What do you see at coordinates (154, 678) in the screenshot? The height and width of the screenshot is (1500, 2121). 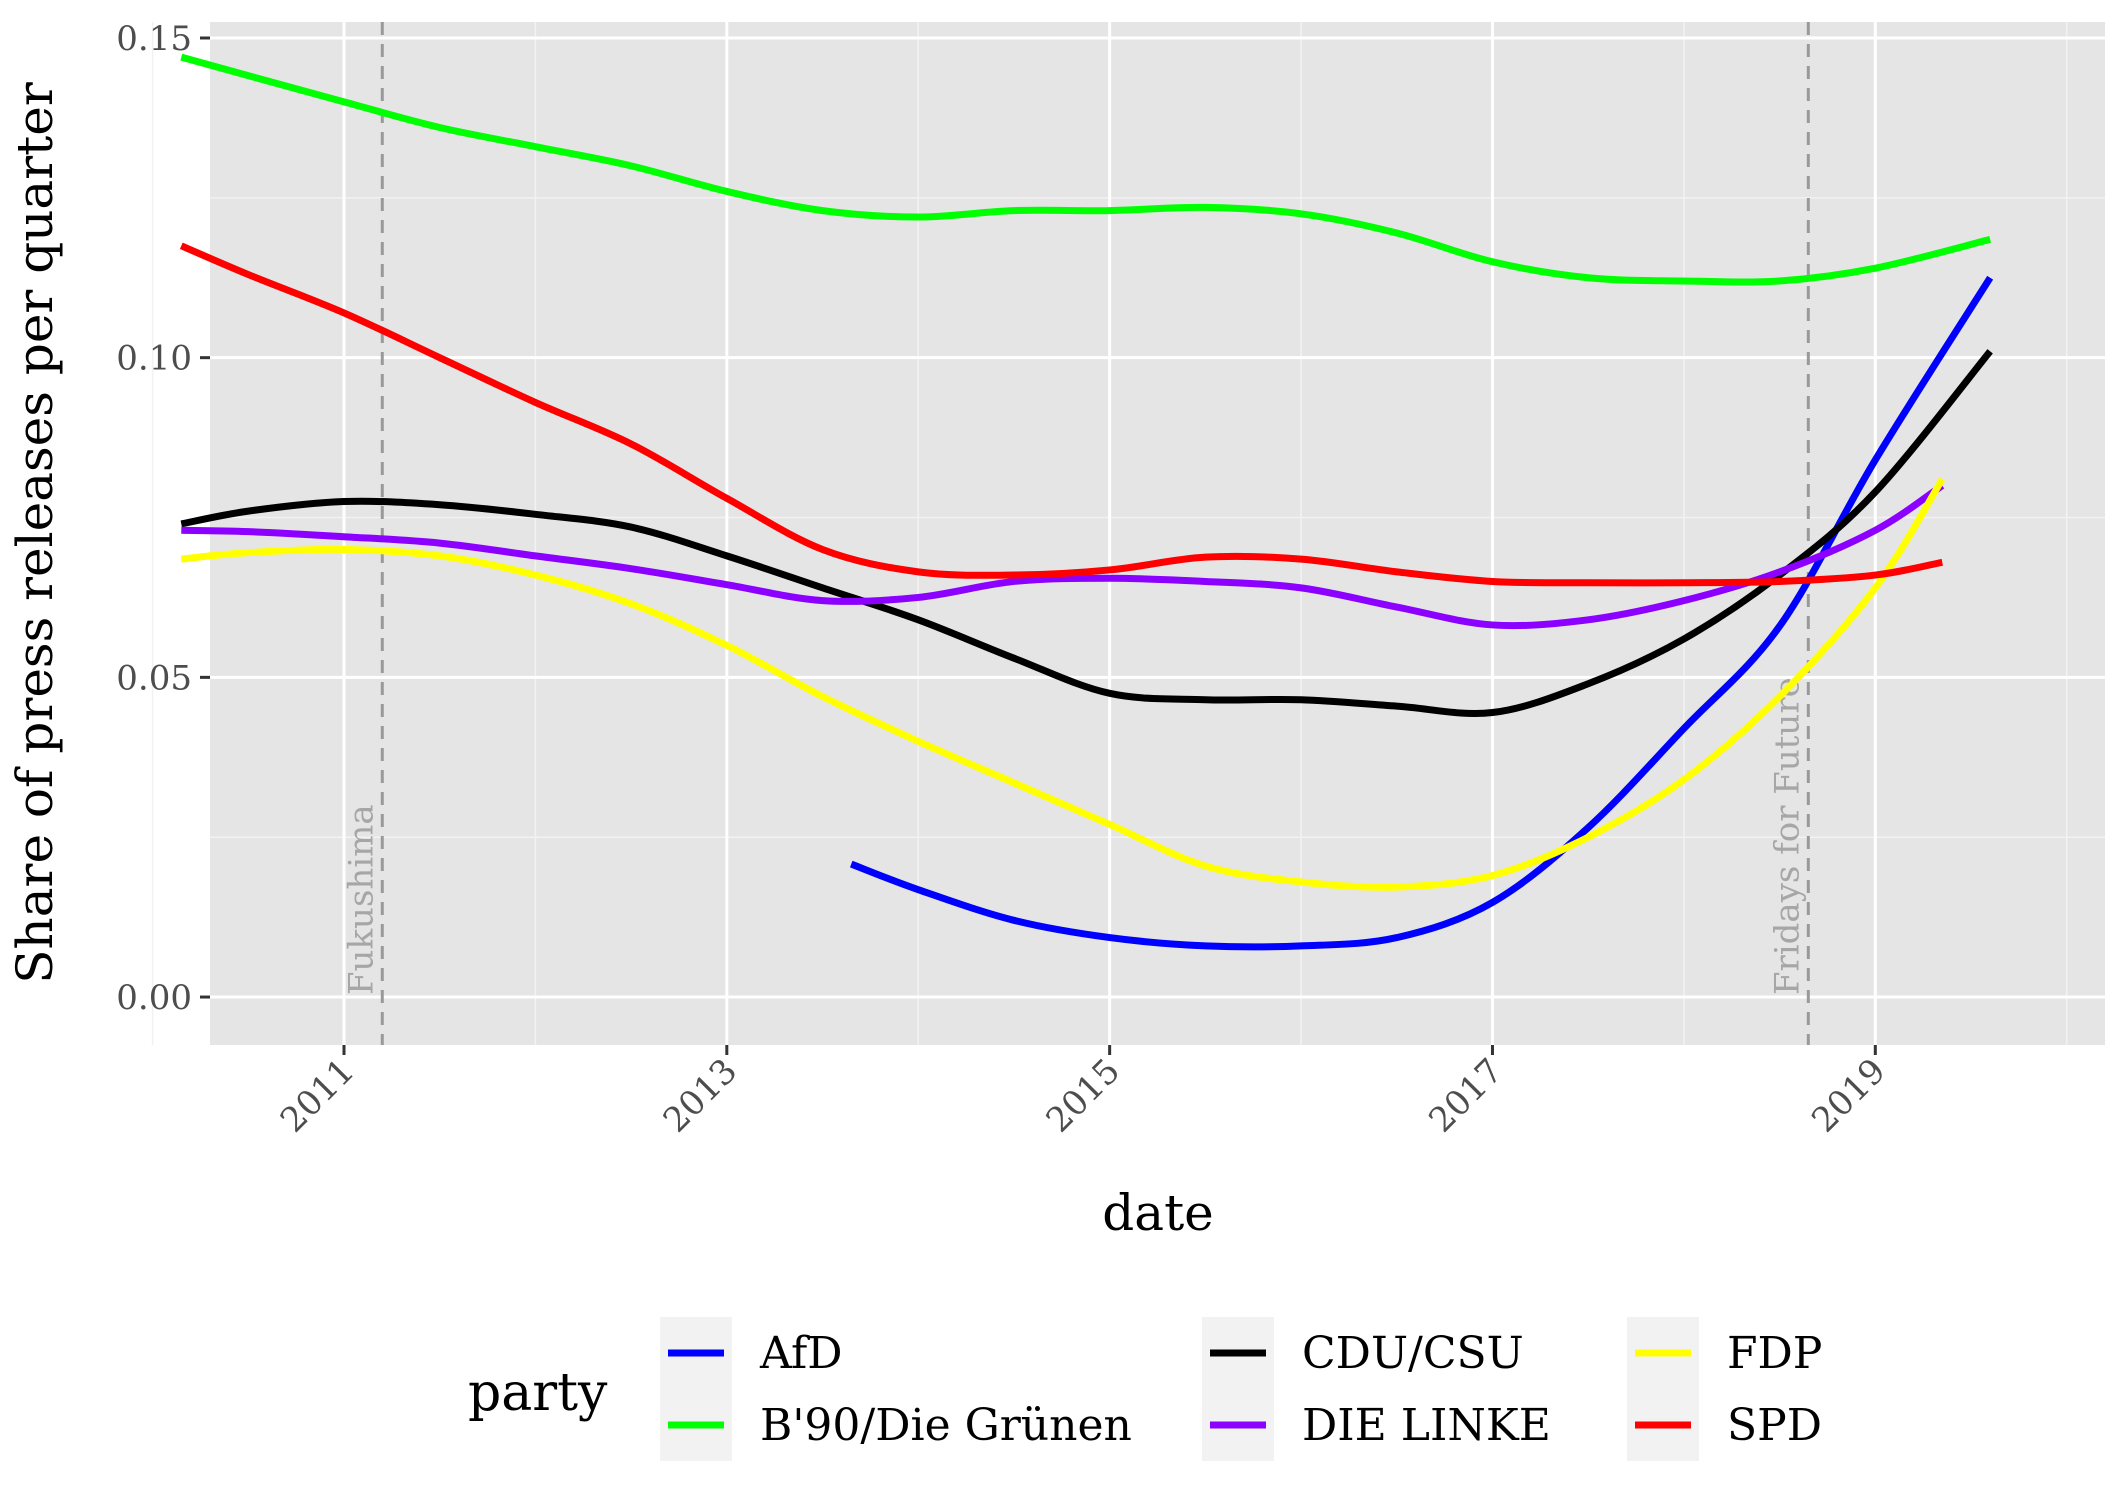 I see `y-tick-label: 0.05` at bounding box center [154, 678].